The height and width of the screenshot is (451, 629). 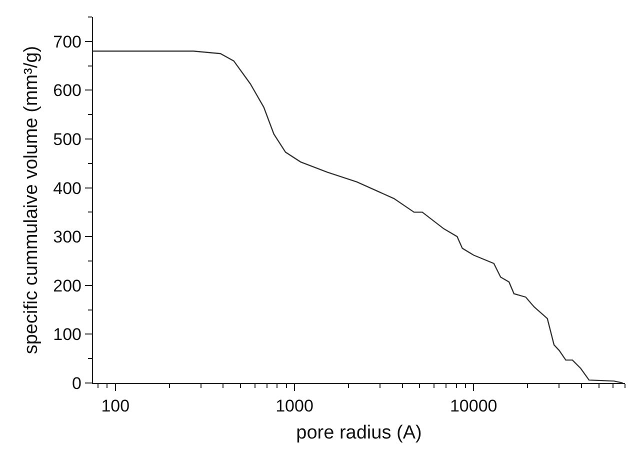 I want to click on x-tick-label: 10000, so click(x=474, y=406).